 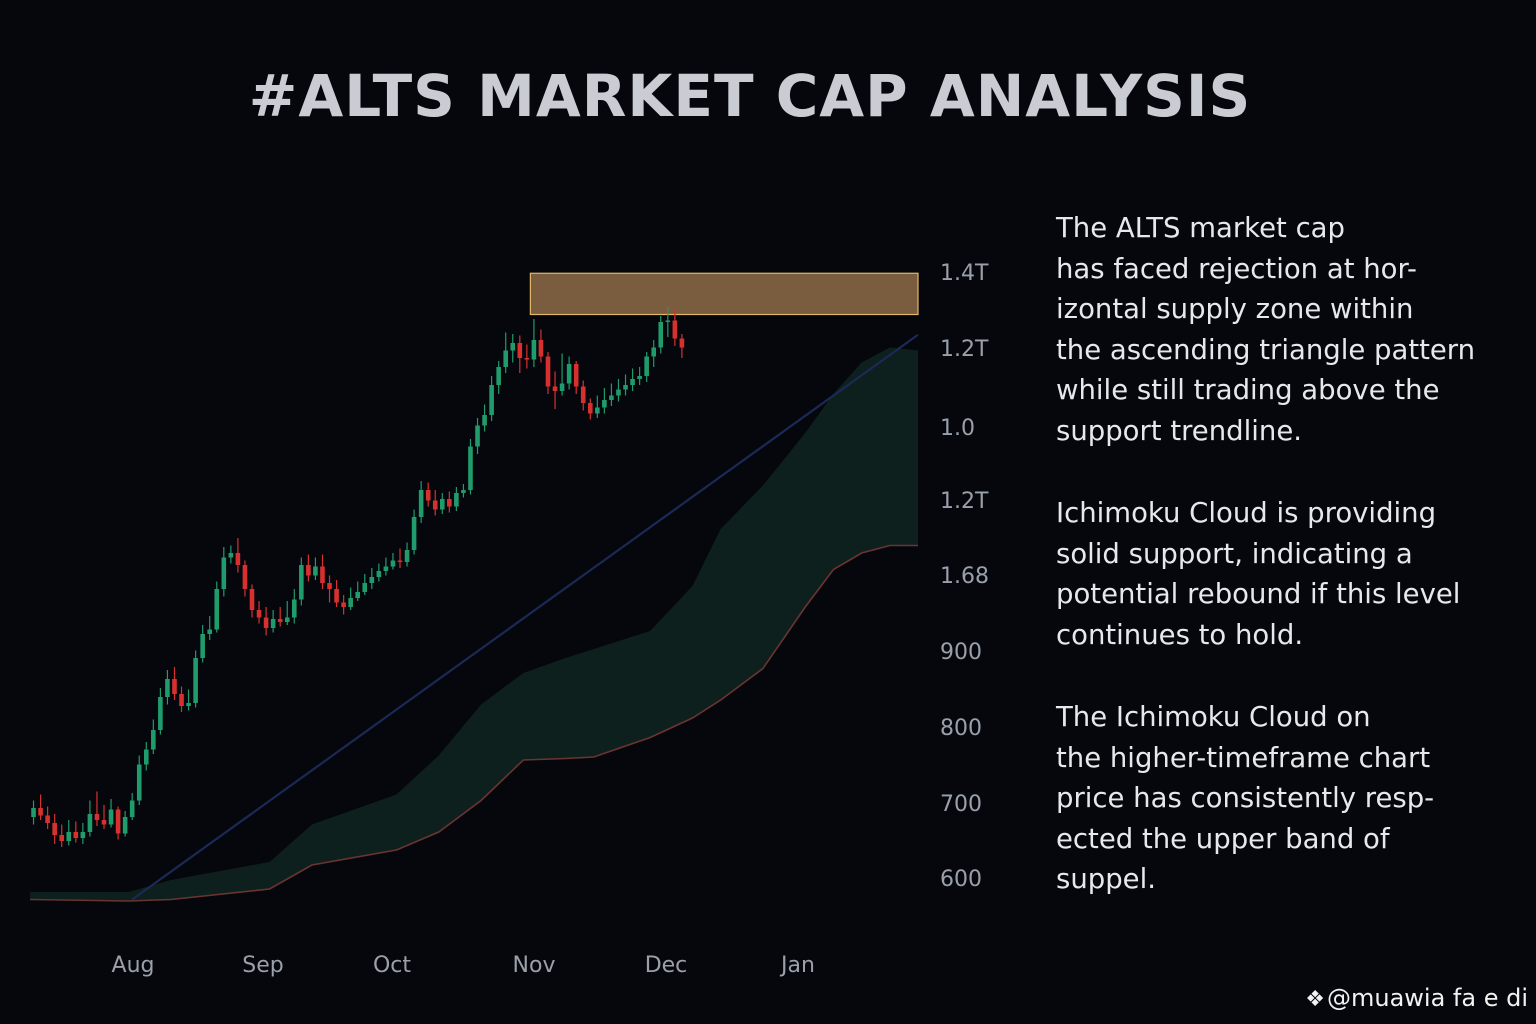 I want to click on note-line: potential rebound if this level, so click(x=1258, y=594).